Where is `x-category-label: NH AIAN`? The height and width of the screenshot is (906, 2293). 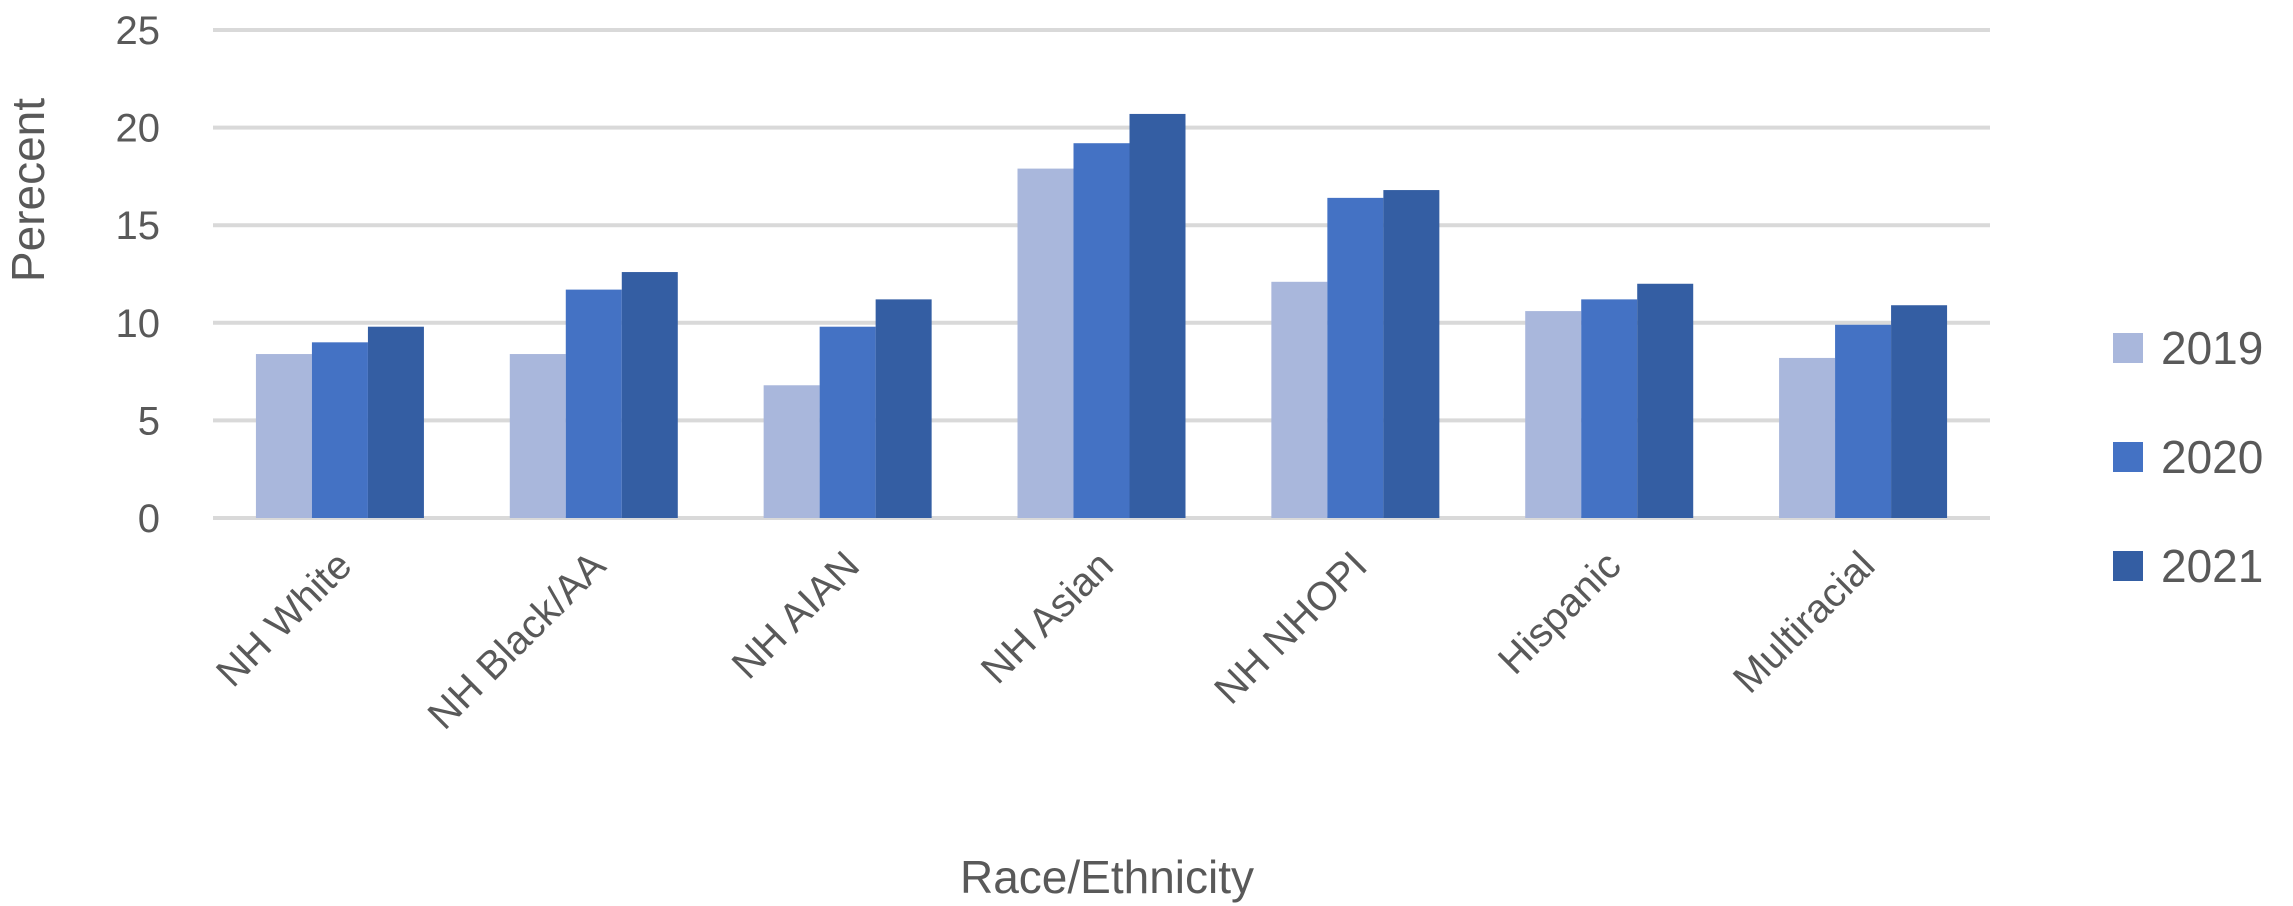
x-category-label: NH AIAN is located at coordinates (796, 615).